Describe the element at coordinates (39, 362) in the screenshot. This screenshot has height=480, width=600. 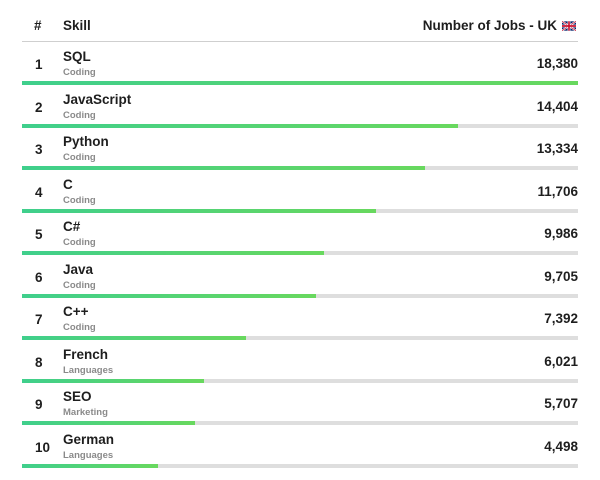
I see `row-rank: 8` at that location.